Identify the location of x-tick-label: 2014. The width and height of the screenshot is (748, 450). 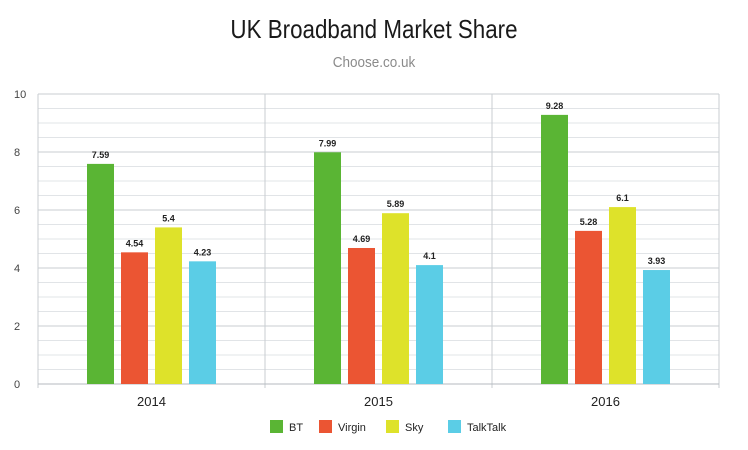
(151, 401).